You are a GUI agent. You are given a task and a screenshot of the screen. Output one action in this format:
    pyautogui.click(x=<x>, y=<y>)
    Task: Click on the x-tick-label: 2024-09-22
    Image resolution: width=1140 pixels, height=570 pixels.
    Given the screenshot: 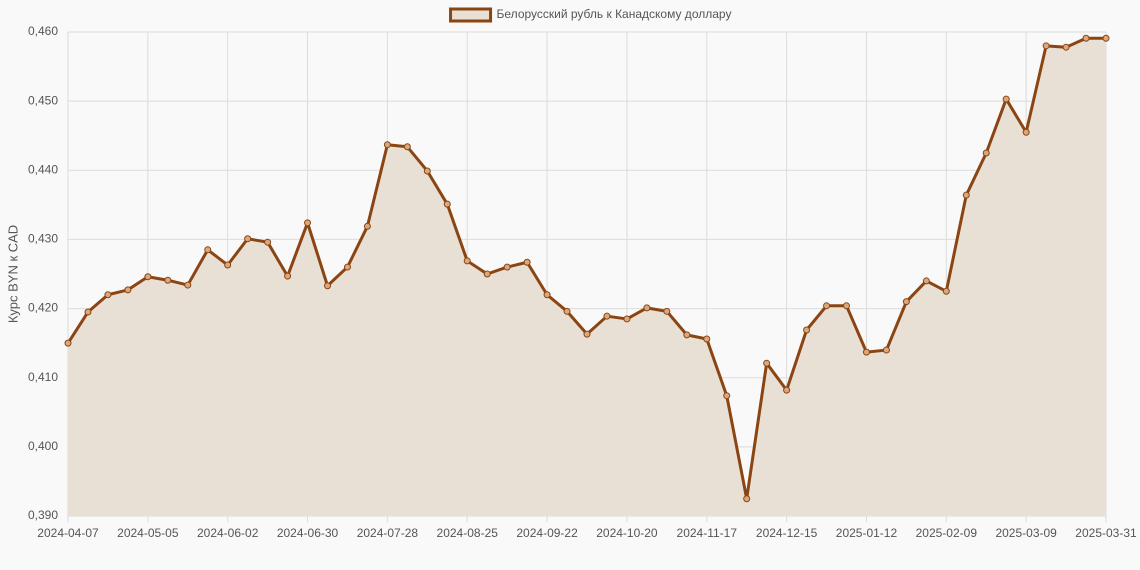 What is the action you would take?
    pyautogui.click(x=547, y=533)
    